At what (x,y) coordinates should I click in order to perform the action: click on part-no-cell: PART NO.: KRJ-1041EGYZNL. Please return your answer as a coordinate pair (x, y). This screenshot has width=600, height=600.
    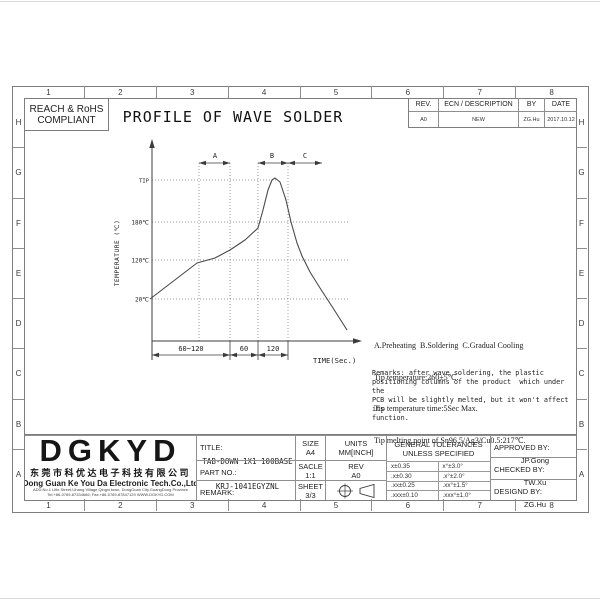
    Looking at the image, I should click on (245, 475).